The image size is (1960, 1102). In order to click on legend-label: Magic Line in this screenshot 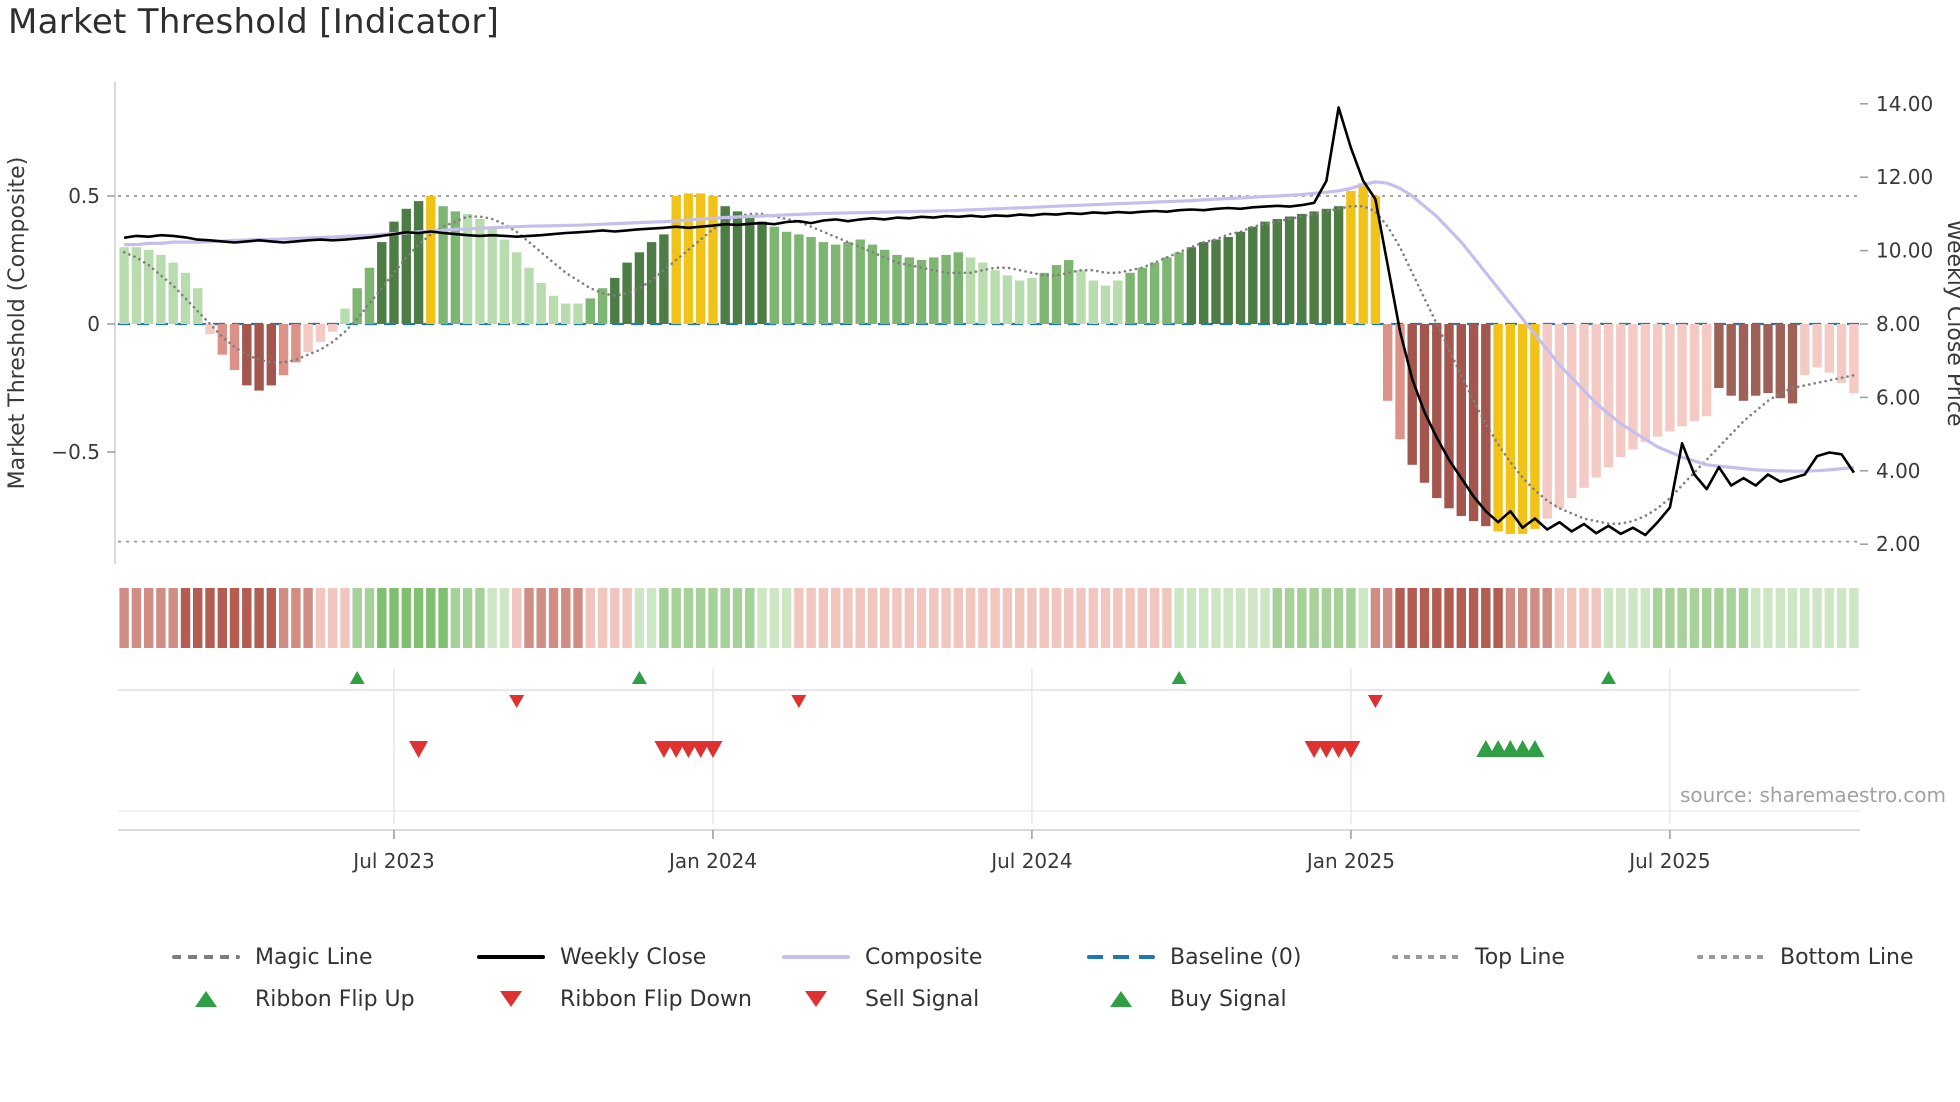, I will do `click(314, 957)`.